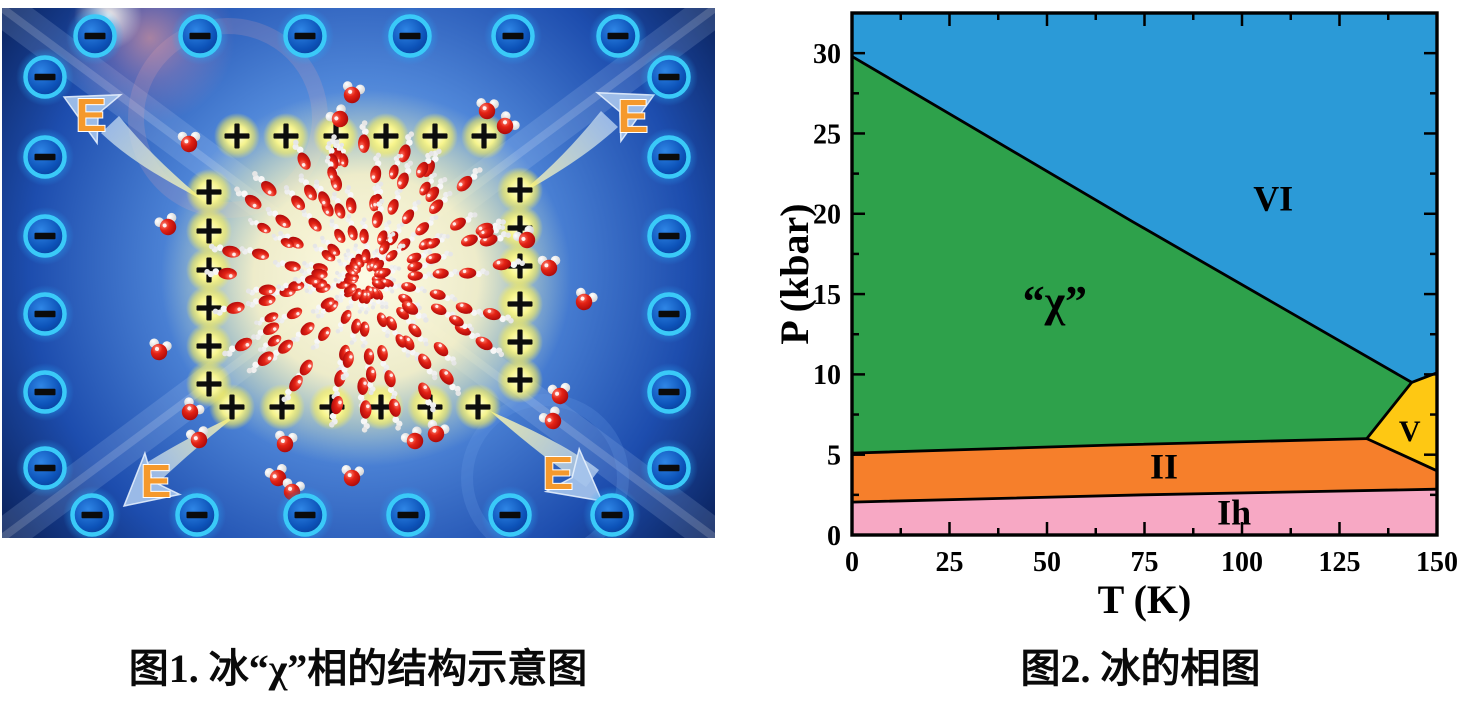  I want to click on lens-flare-ring, so click(545, 466).